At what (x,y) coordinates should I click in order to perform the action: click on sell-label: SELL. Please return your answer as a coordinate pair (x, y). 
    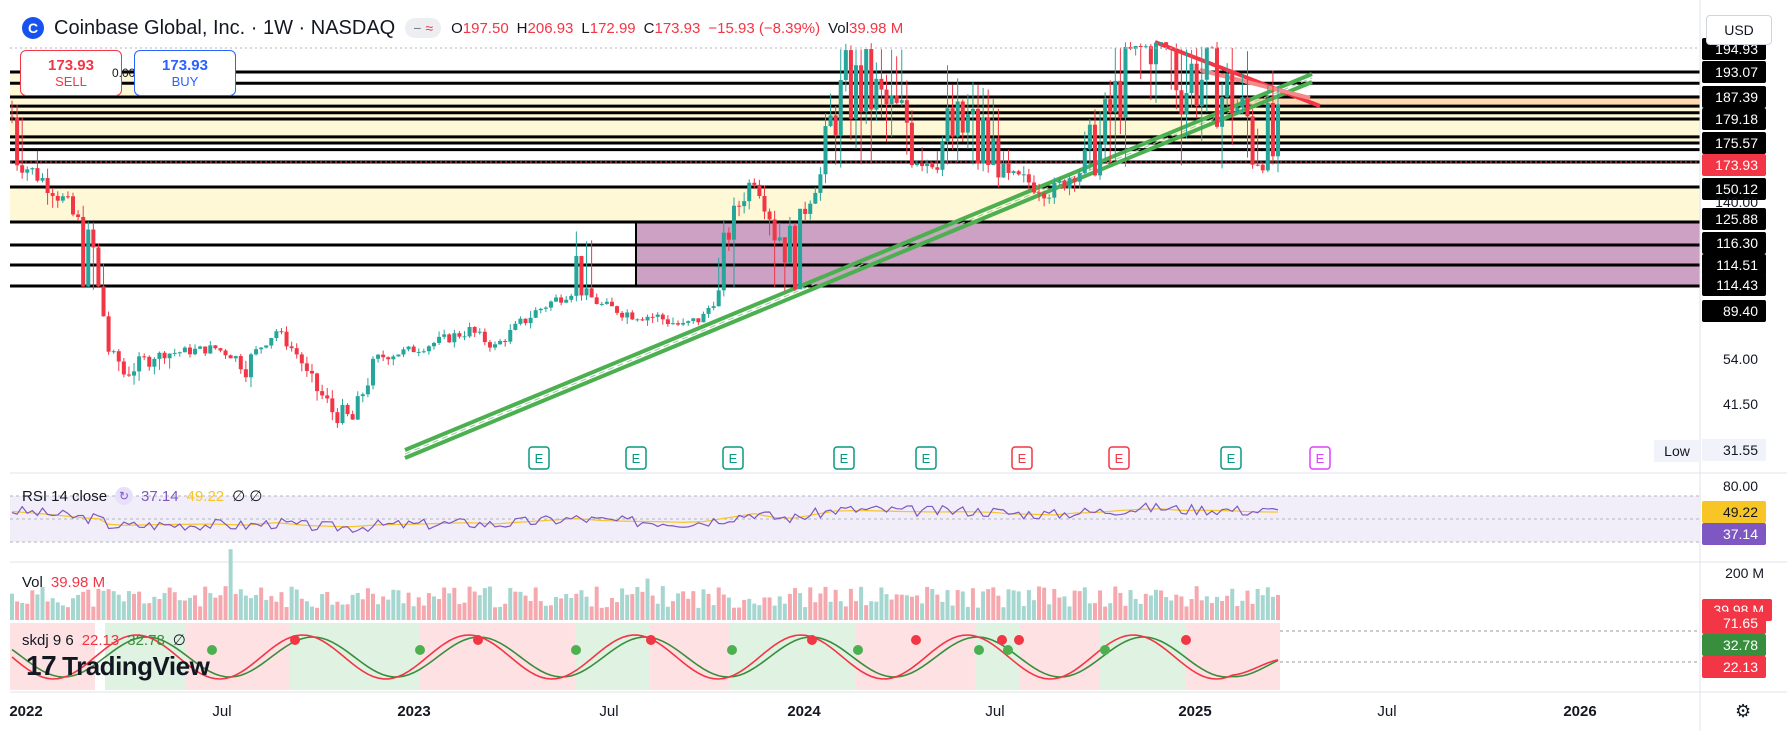
    Looking at the image, I should click on (71, 81).